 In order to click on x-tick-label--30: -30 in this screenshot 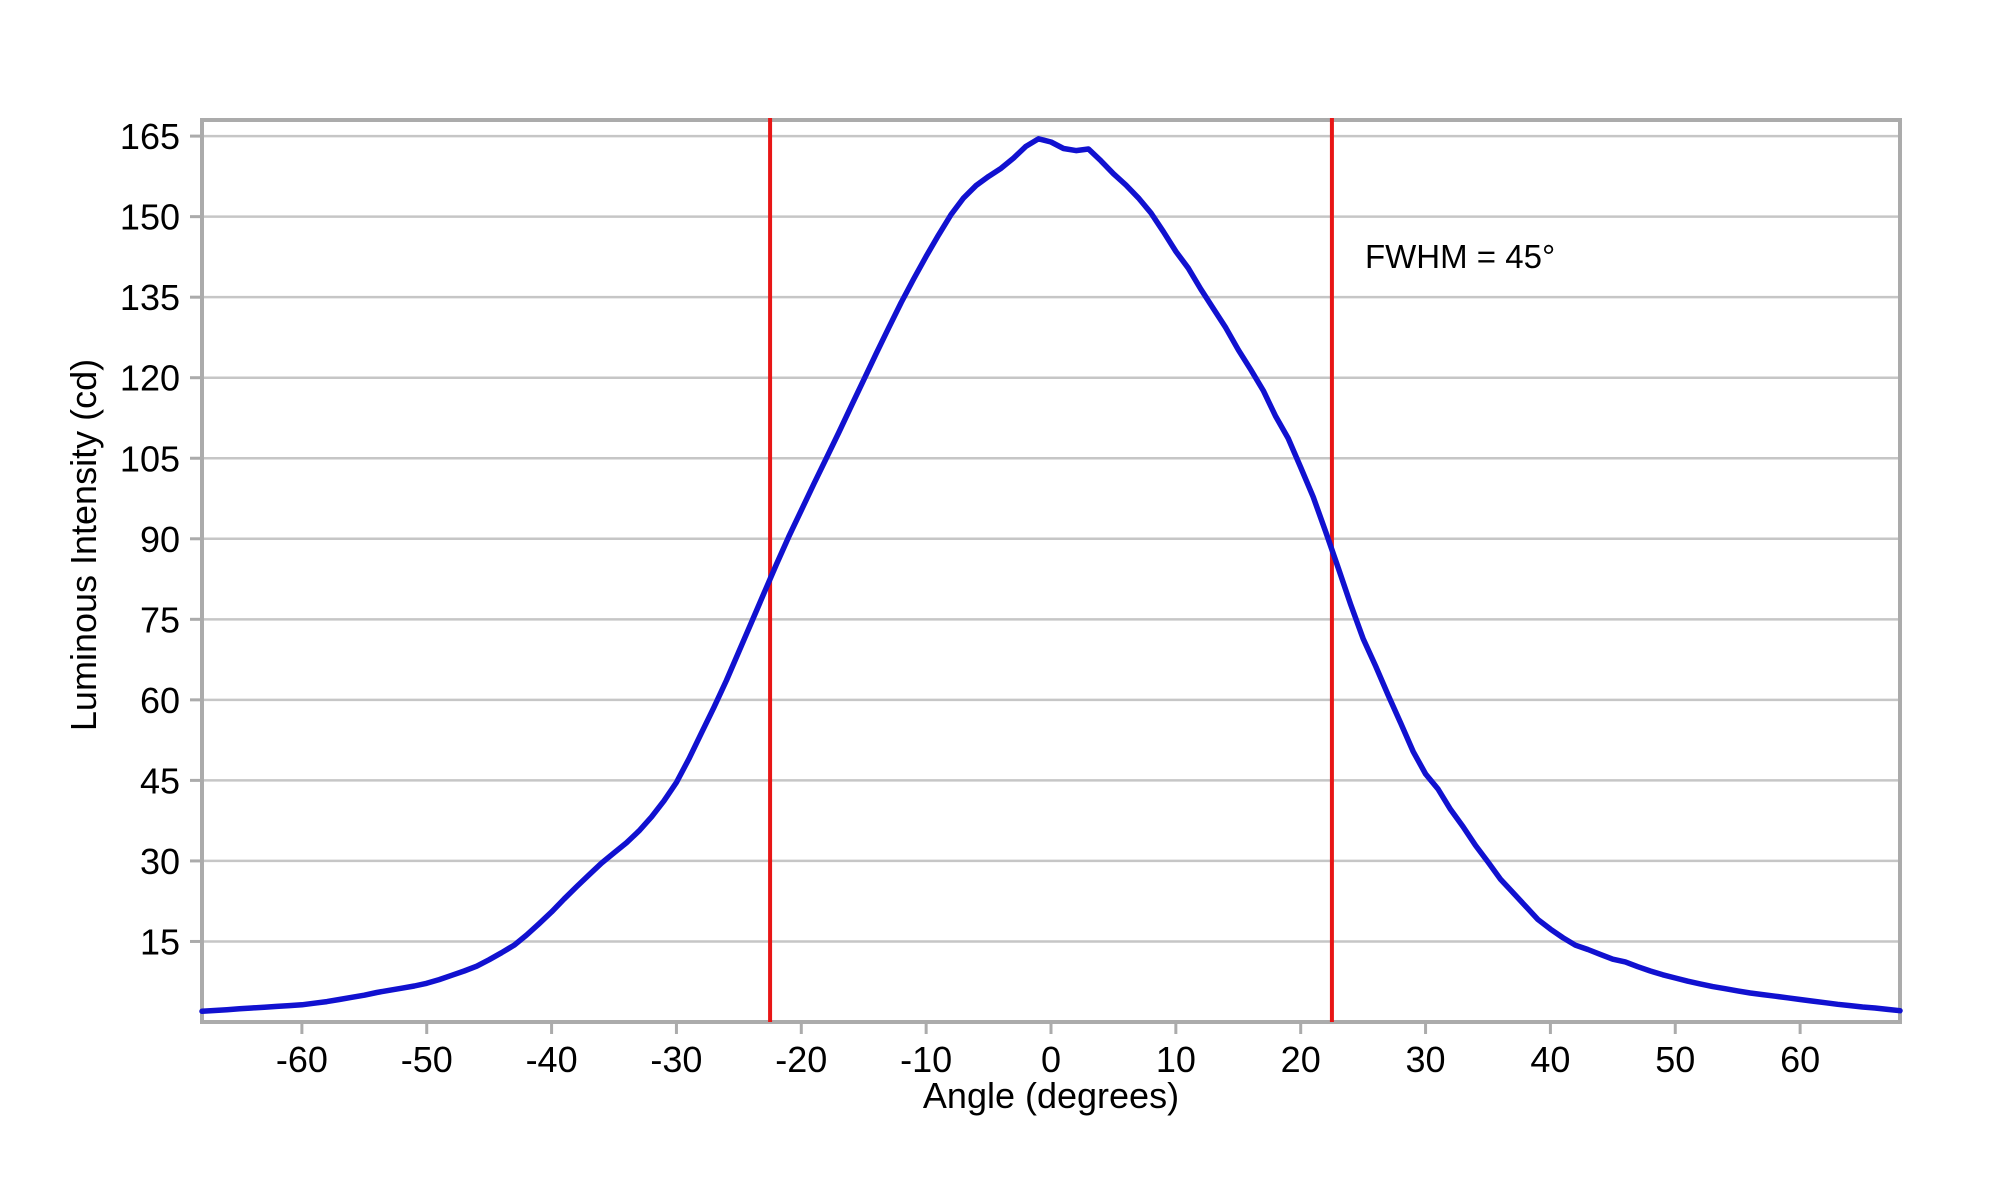, I will do `click(676, 1059)`.